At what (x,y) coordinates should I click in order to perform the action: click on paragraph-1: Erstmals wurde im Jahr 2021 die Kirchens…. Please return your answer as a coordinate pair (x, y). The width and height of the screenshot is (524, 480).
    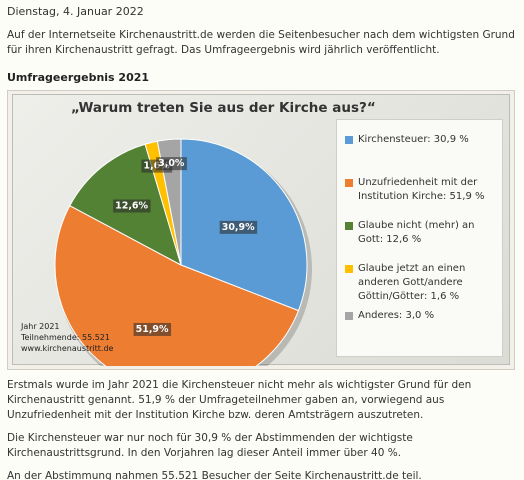
    Looking at the image, I should click on (239, 400).